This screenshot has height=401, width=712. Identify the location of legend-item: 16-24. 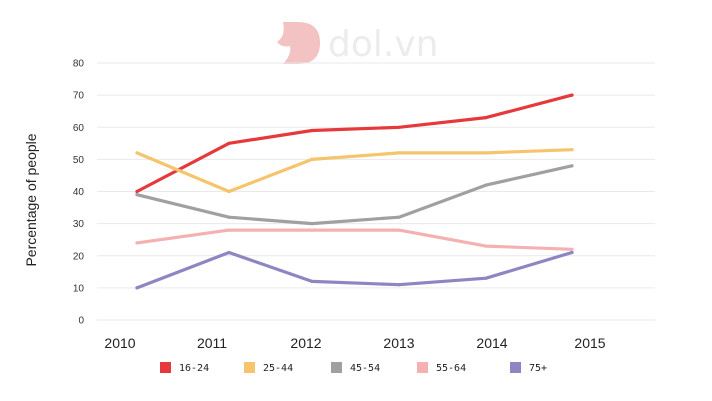
(184, 368).